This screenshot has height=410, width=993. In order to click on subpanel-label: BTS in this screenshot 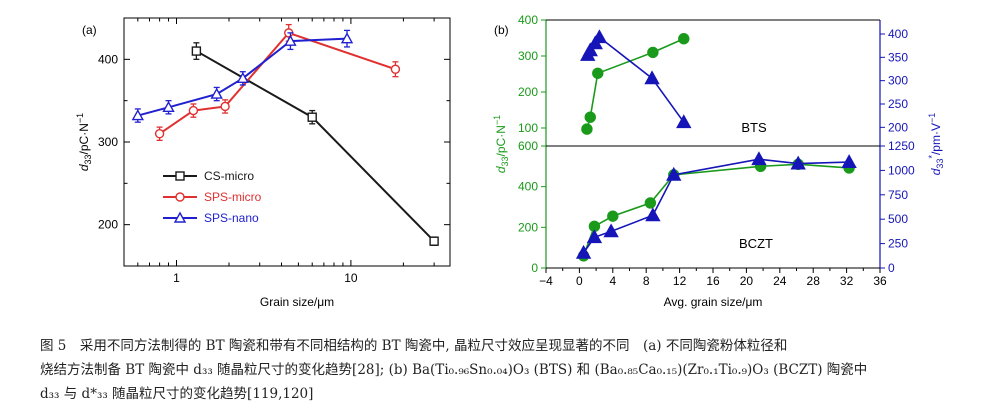, I will do `click(754, 127)`.